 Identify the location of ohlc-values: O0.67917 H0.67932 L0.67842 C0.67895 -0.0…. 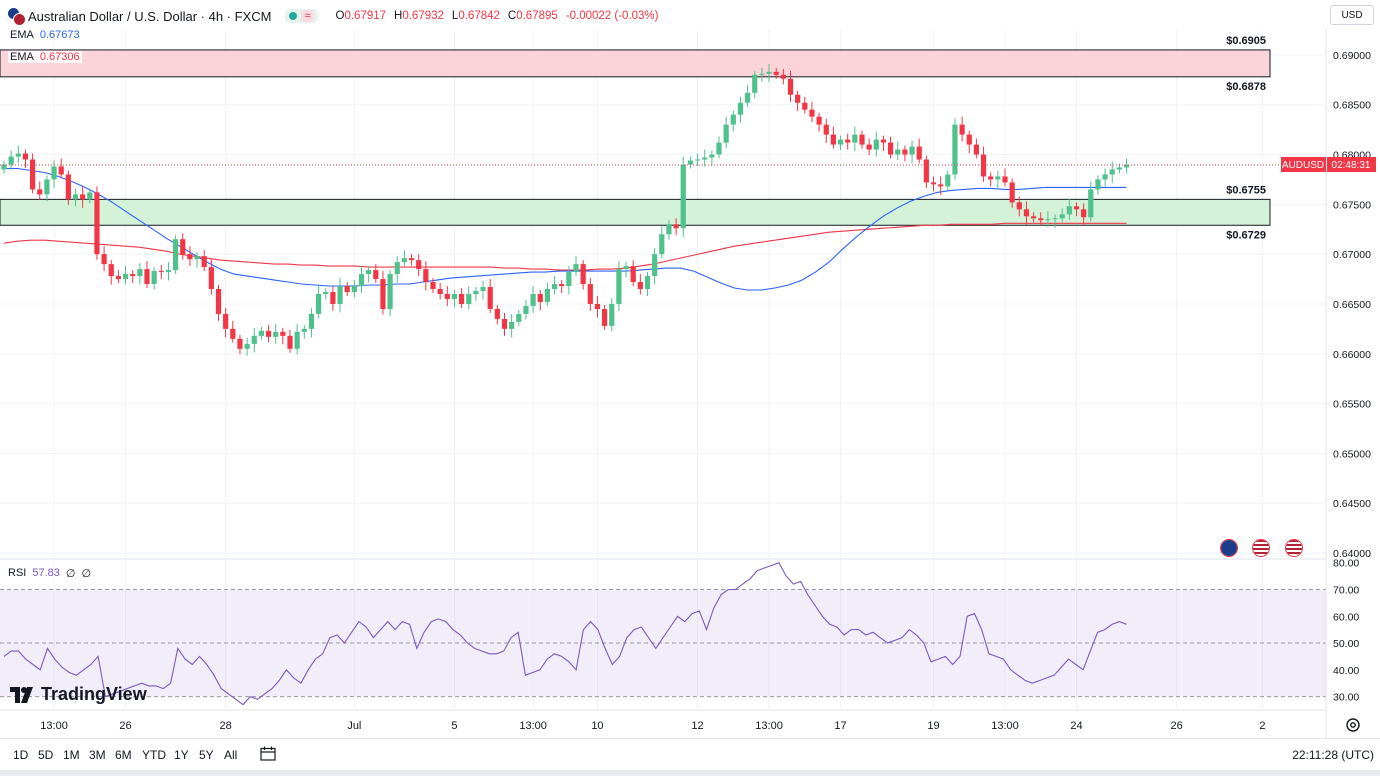
(497, 16).